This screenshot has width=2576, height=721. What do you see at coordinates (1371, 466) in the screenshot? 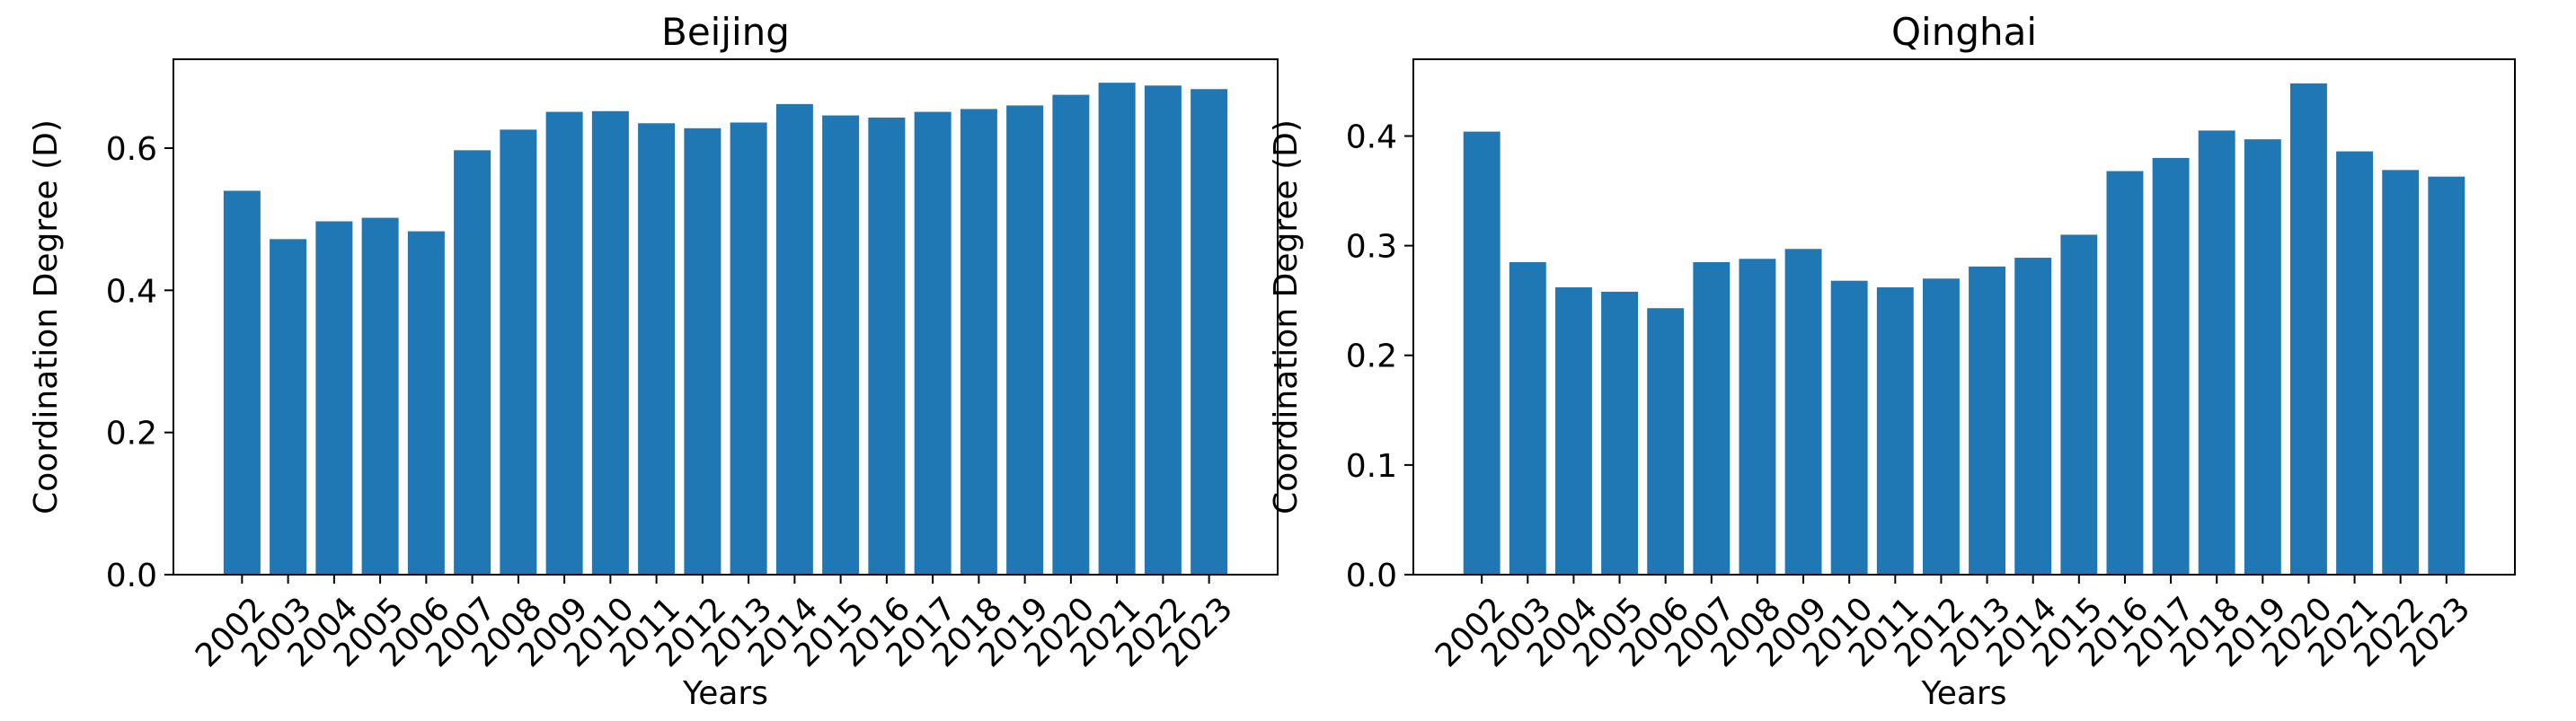
I see `y-tick-label: 0.1` at bounding box center [1371, 466].